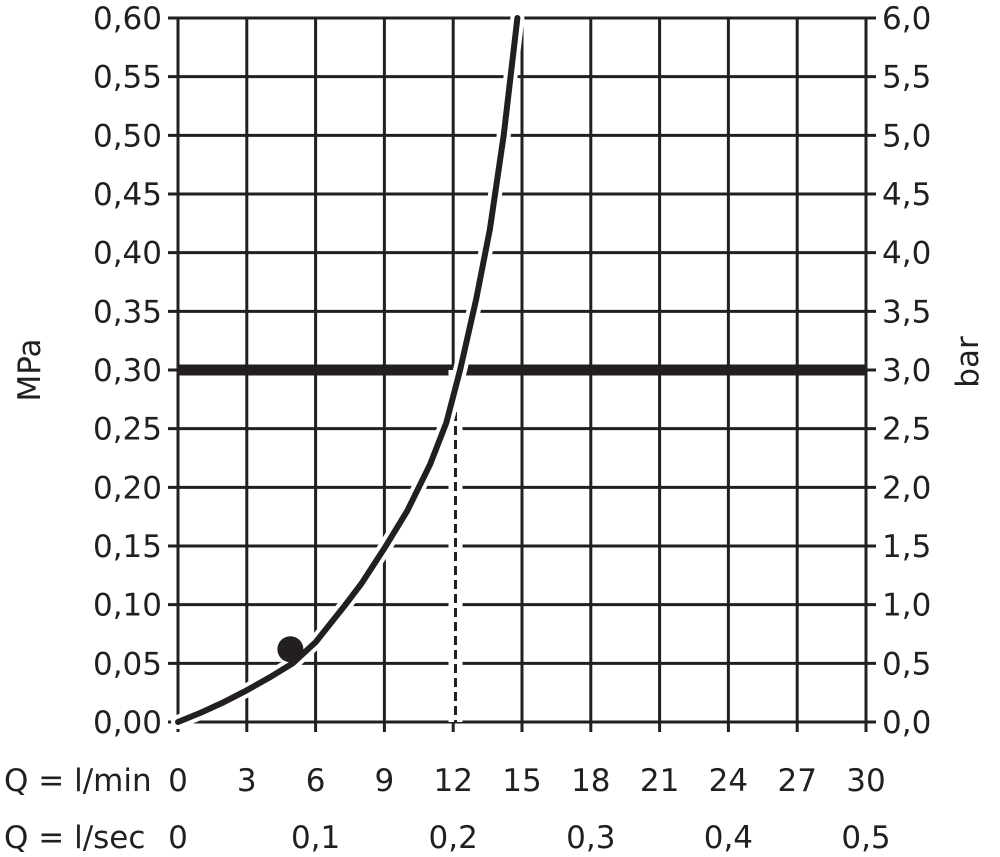  Describe the element at coordinates (521, 781) in the screenshot. I see `x-tick-label: 15` at that location.